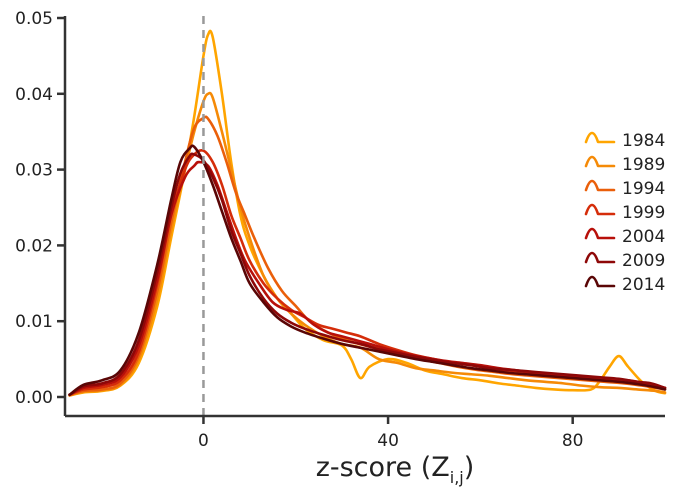 Image resolution: width=681 pixels, height=492 pixels. Describe the element at coordinates (388, 441) in the screenshot. I see `x-tick-label: 40` at that location.